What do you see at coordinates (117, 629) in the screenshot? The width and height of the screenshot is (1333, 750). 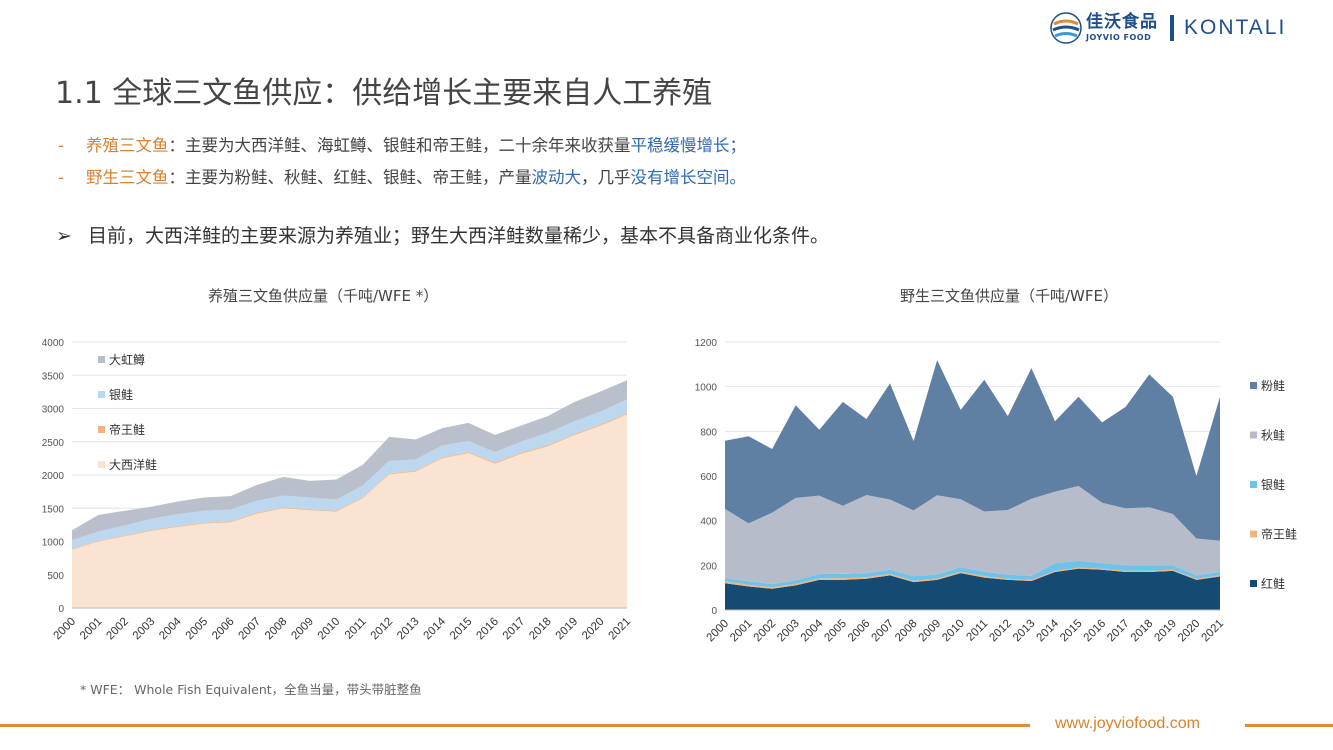 I see `x-tick-label: 2002` at bounding box center [117, 629].